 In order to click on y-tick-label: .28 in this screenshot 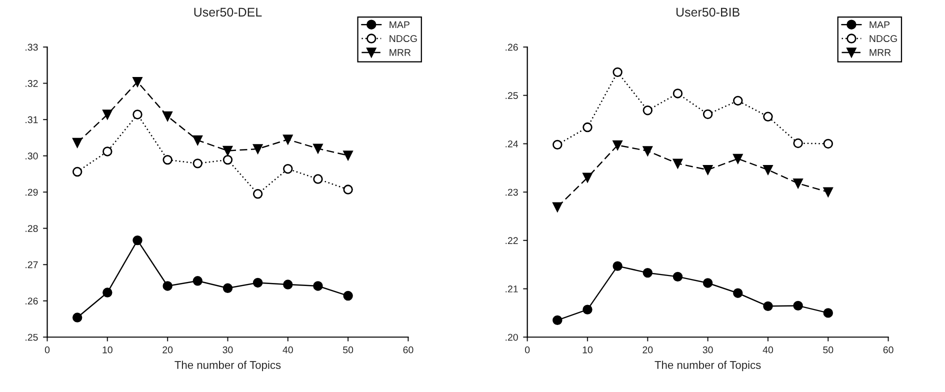, I will do `click(32, 228)`.